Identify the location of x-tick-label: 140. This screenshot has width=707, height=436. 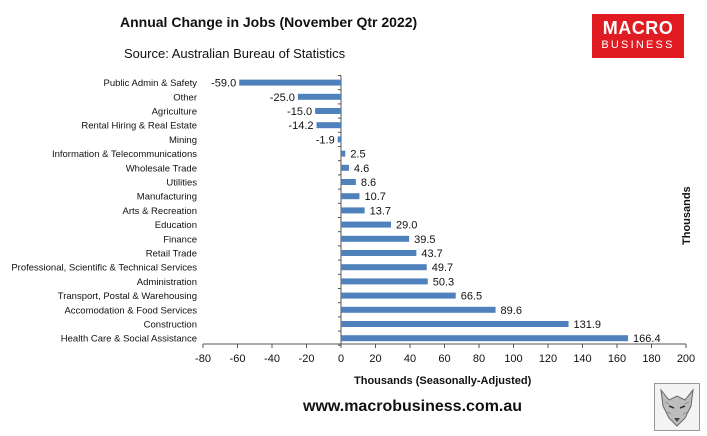
(582, 359).